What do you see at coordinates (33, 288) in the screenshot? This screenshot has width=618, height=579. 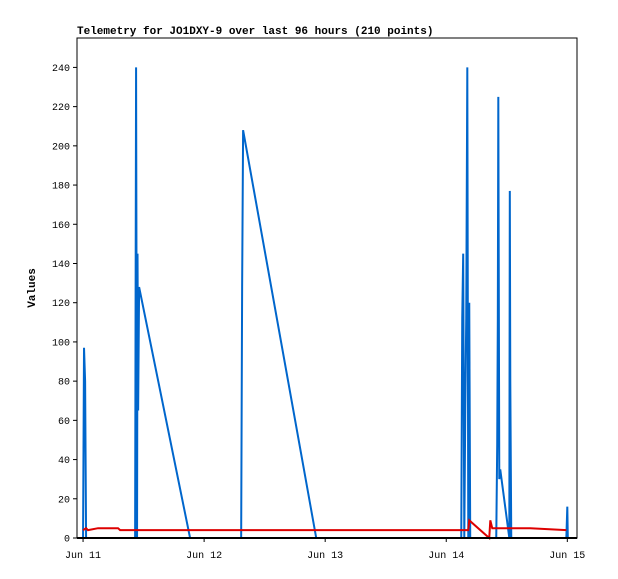 I see `y-axis-label: Values` at bounding box center [33, 288].